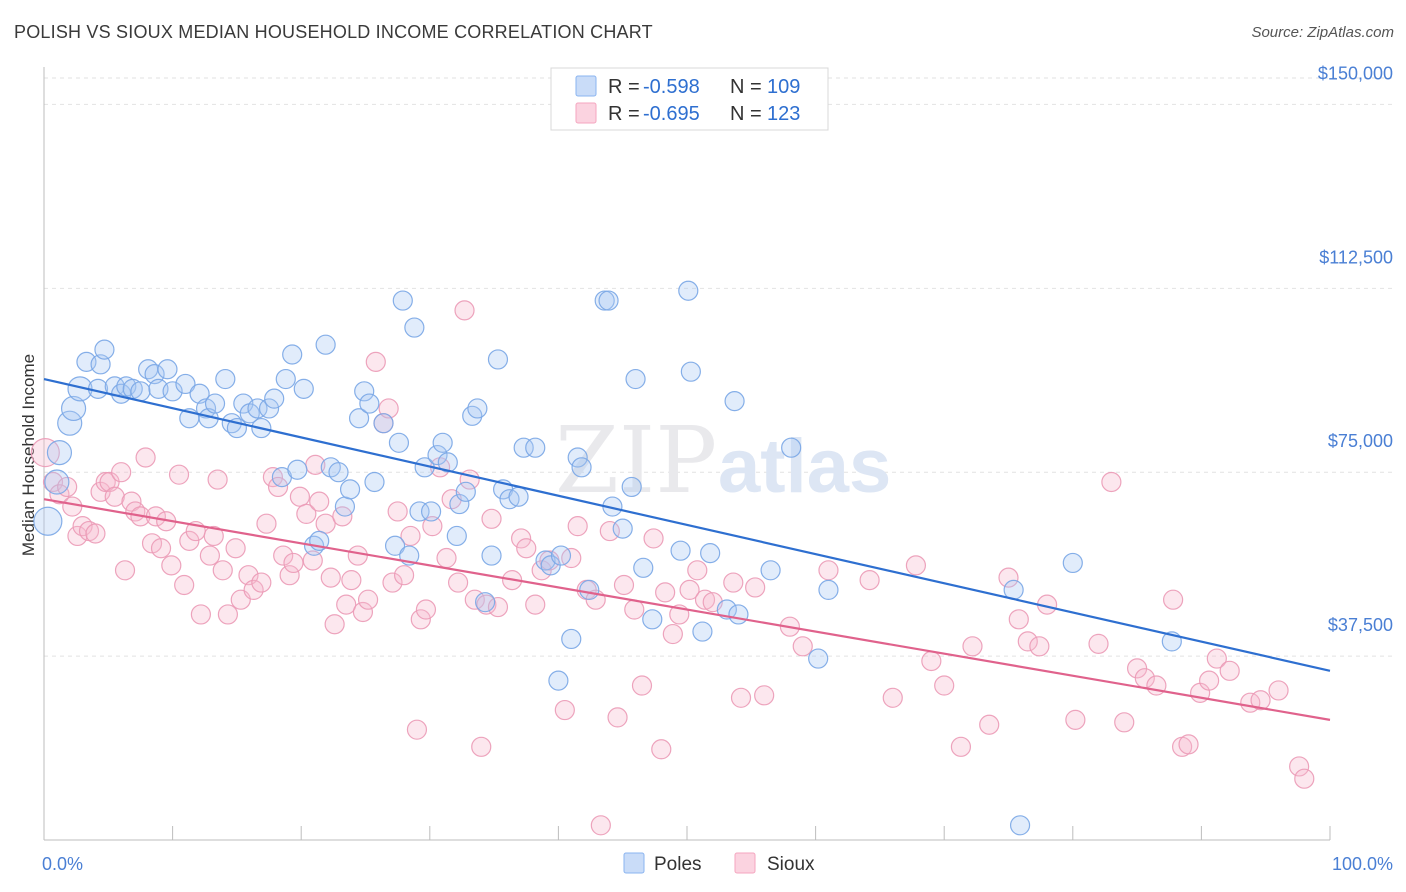  Describe the element at coordinates (791, 864) in the screenshot. I see `bottom-legend-sioux: Sioux` at that location.